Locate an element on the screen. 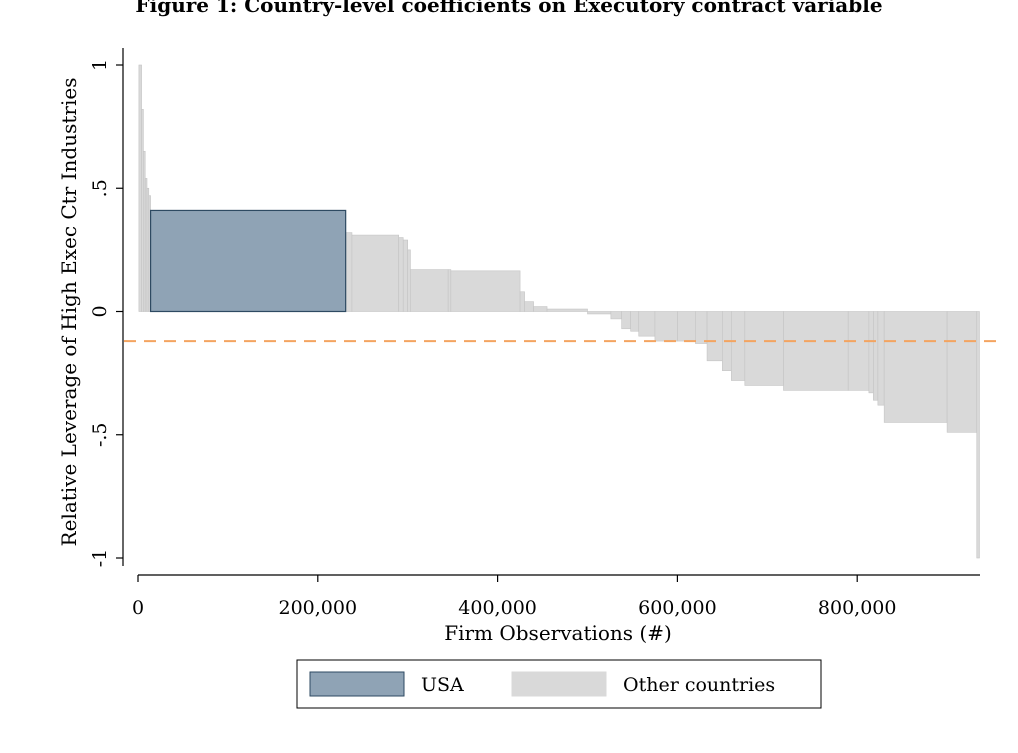 This screenshot has height=753, width=1018. x-axis-label: Firm Observations (#) is located at coordinates (558, 633).